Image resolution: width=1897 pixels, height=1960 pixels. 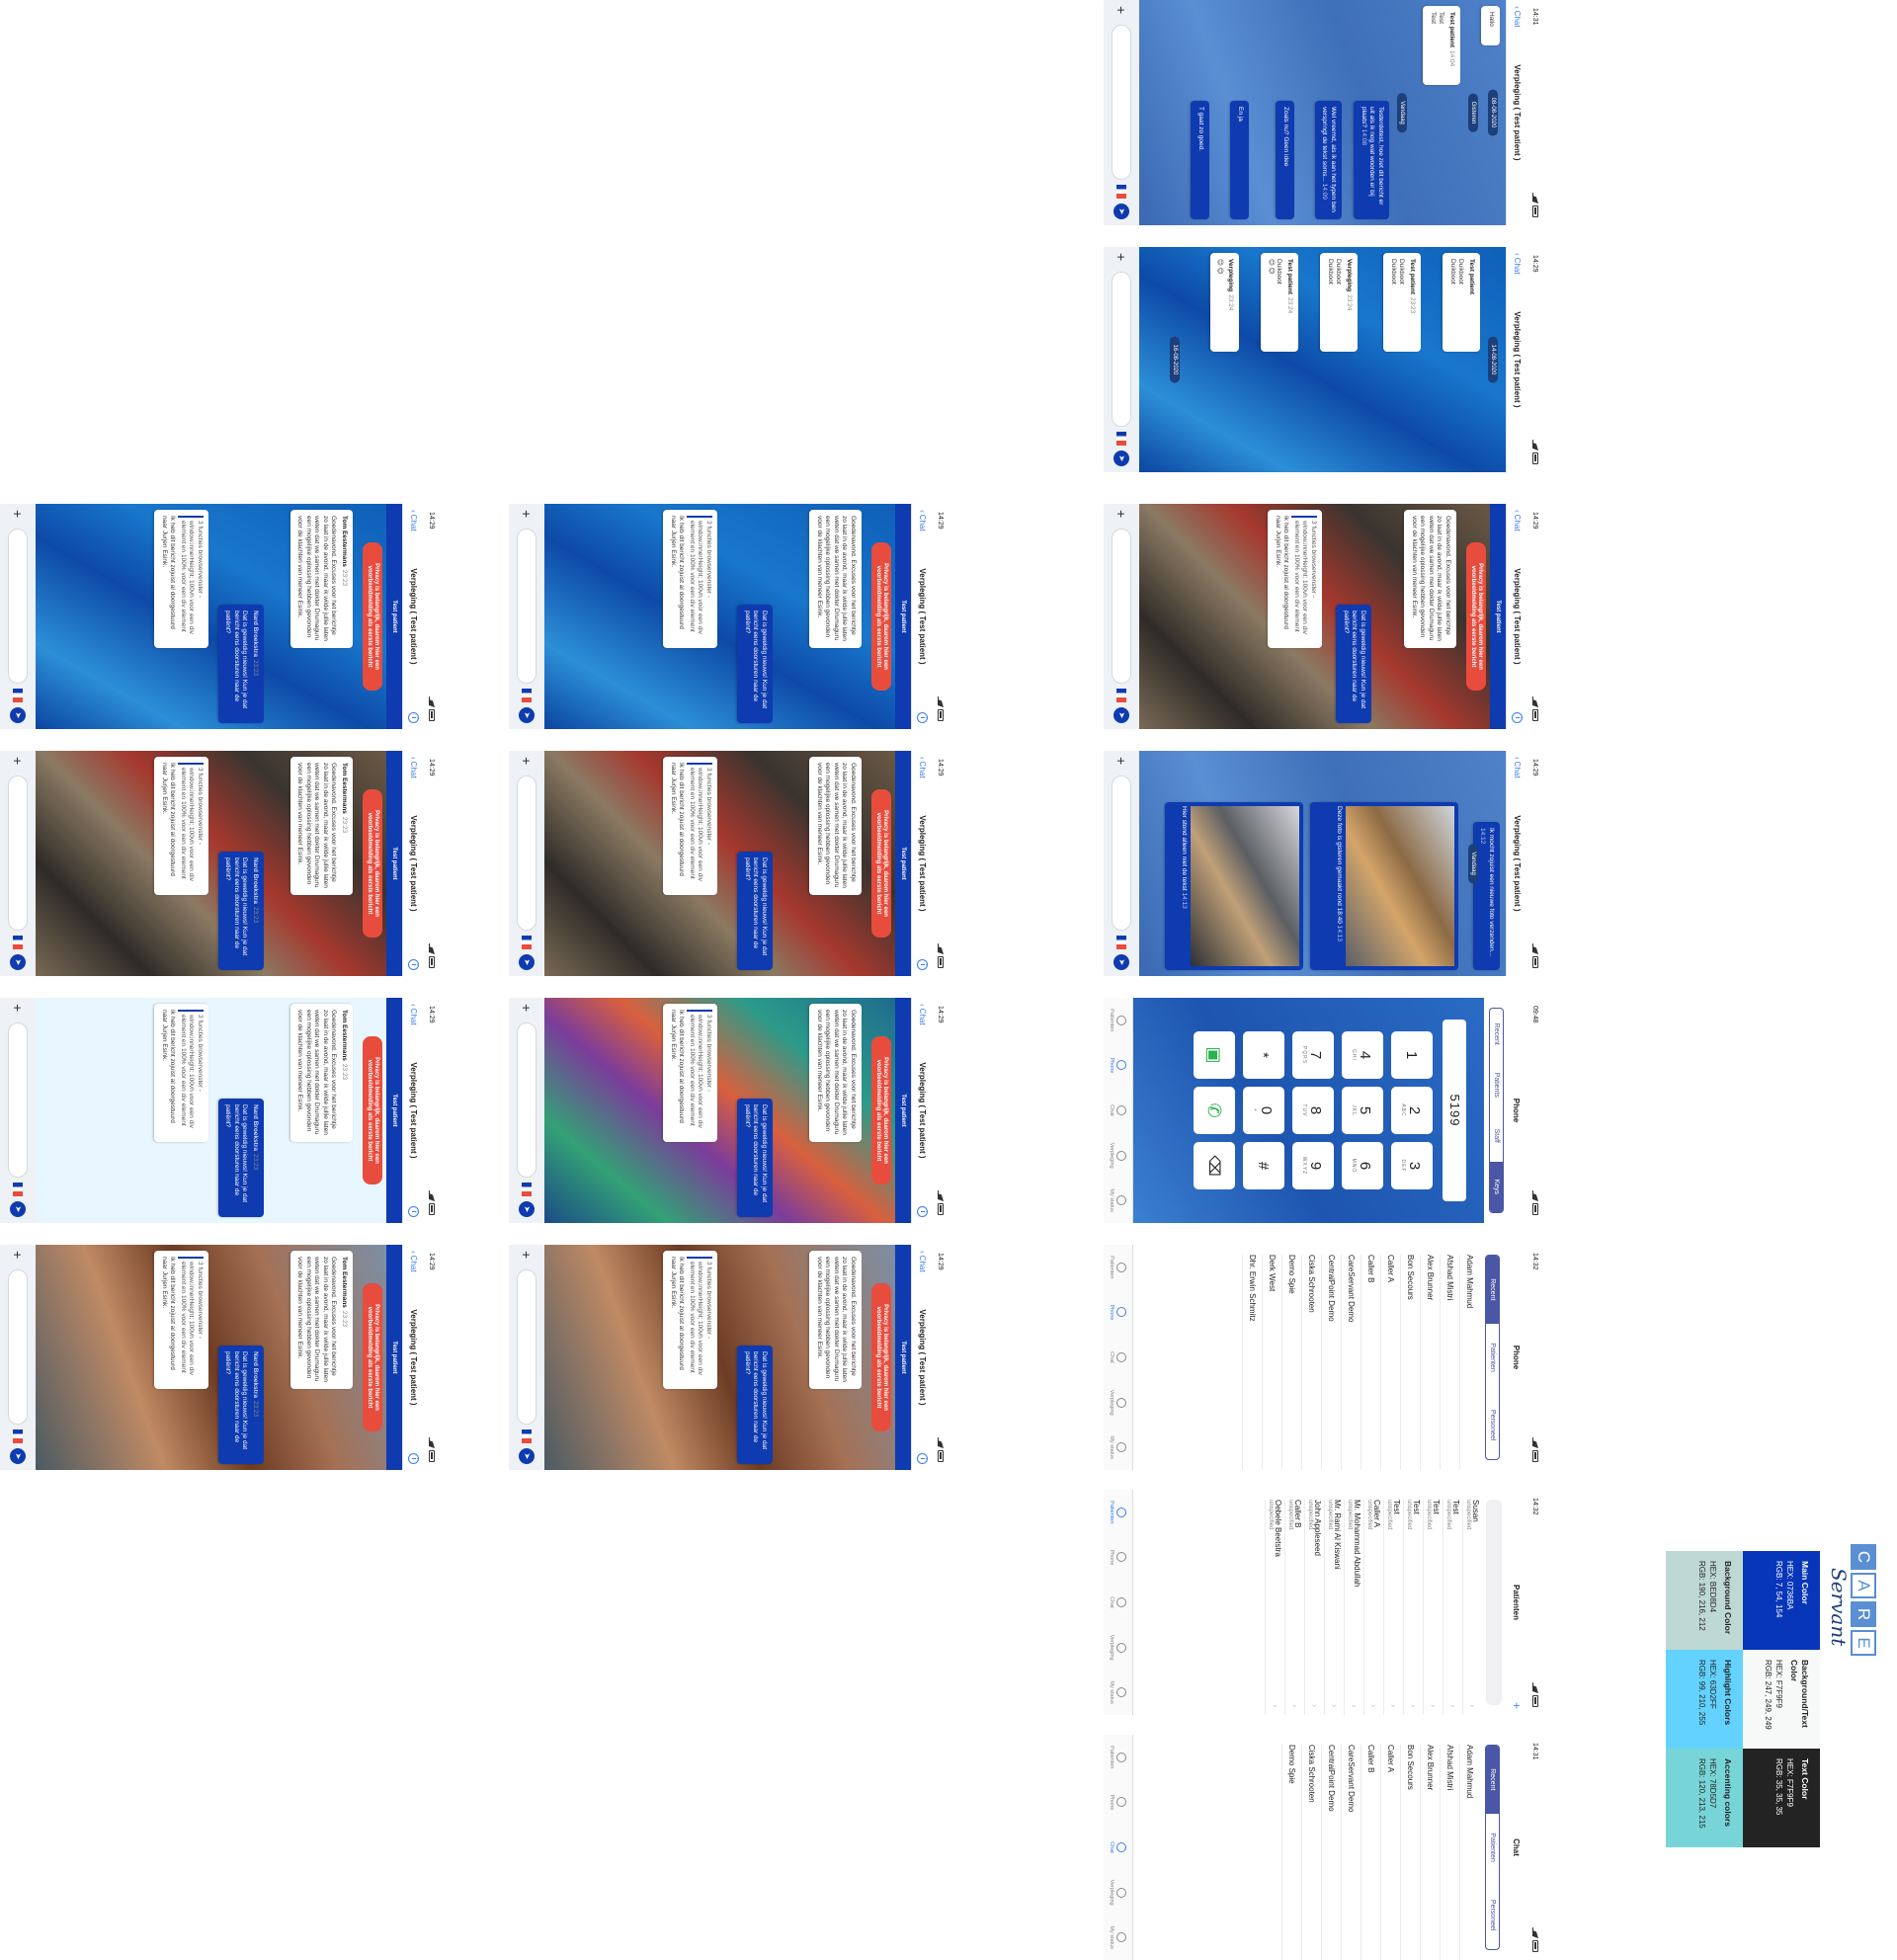 What do you see at coordinates (1362, 1165) in the screenshot?
I see `key-6: 6 MNO` at bounding box center [1362, 1165].